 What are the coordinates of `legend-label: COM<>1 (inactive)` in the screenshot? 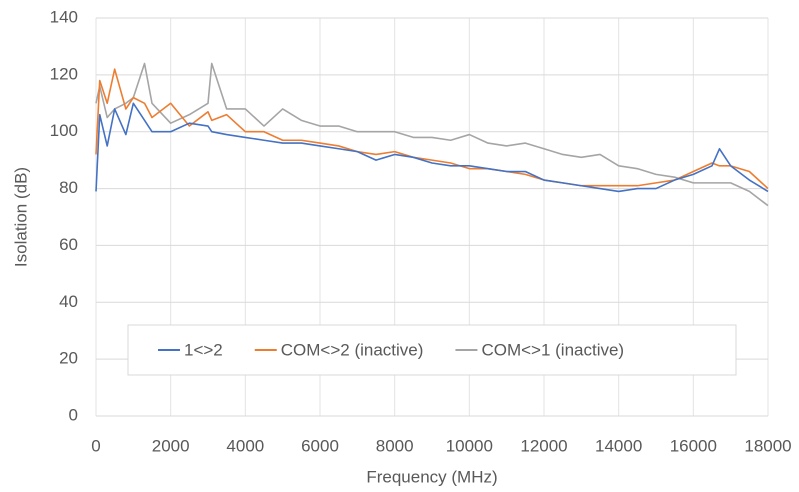 It's located at (552, 349).